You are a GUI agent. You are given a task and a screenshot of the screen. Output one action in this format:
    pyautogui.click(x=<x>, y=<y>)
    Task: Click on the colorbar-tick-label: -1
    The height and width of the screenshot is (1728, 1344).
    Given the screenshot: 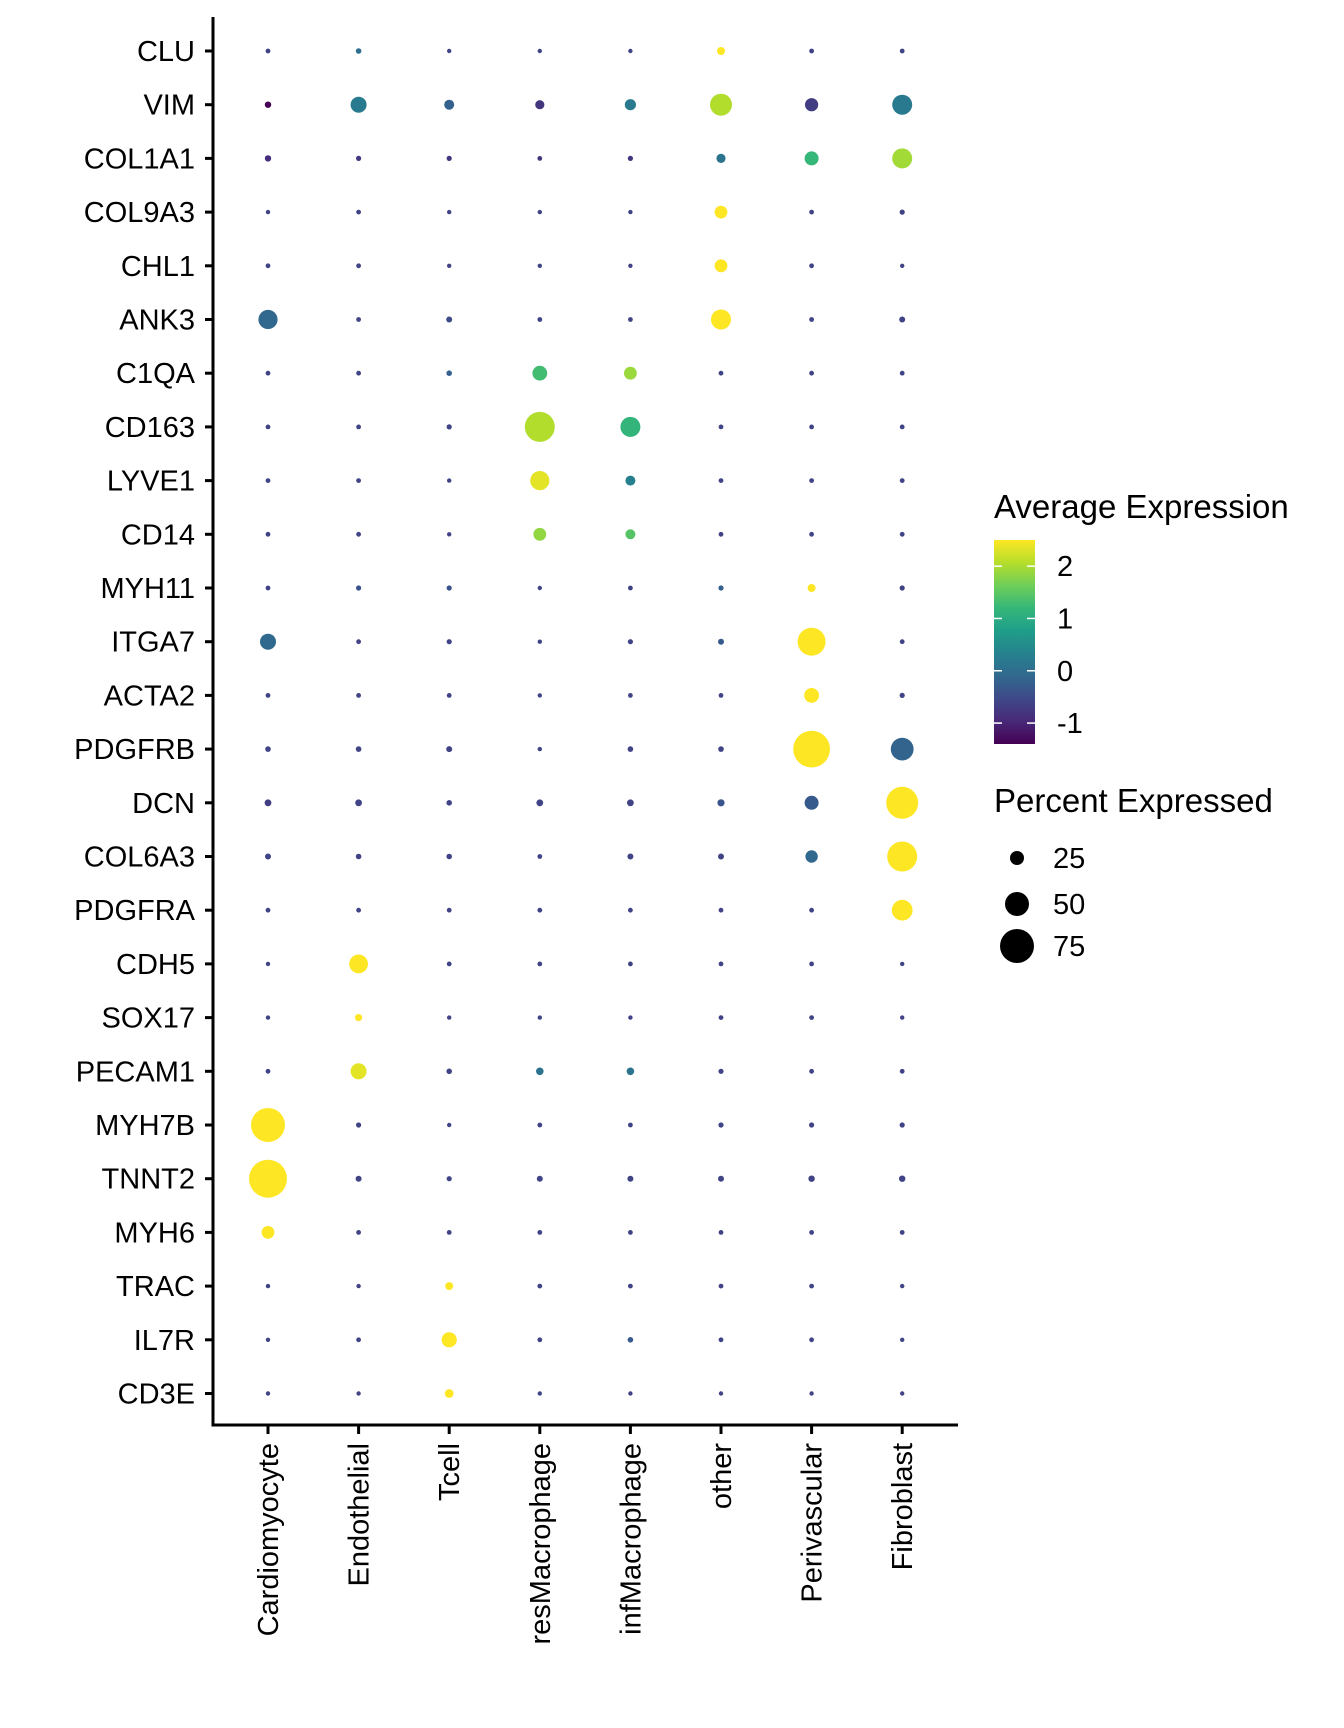 What is the action you would take?
    pyautogui.click(x=1070, y=724)
    